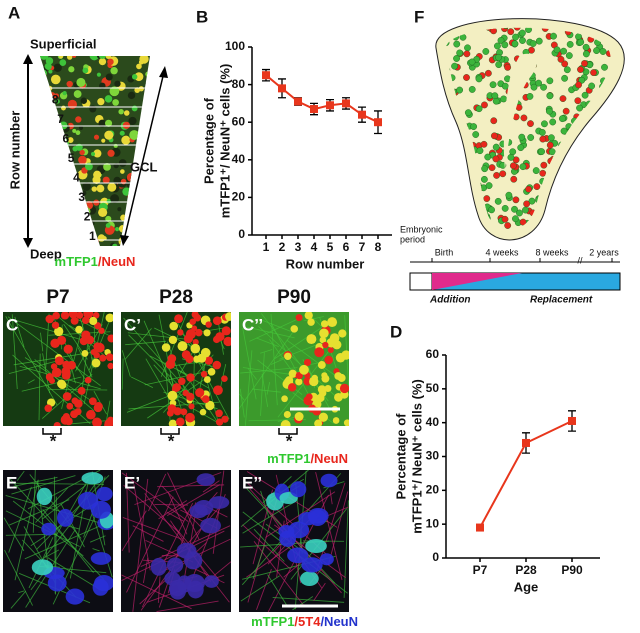 The image size is (640, 633). What do you see at coordinates (14, 150) in the screenshot?
I see `axis-label: Row number` at bounding box center [14, 150].